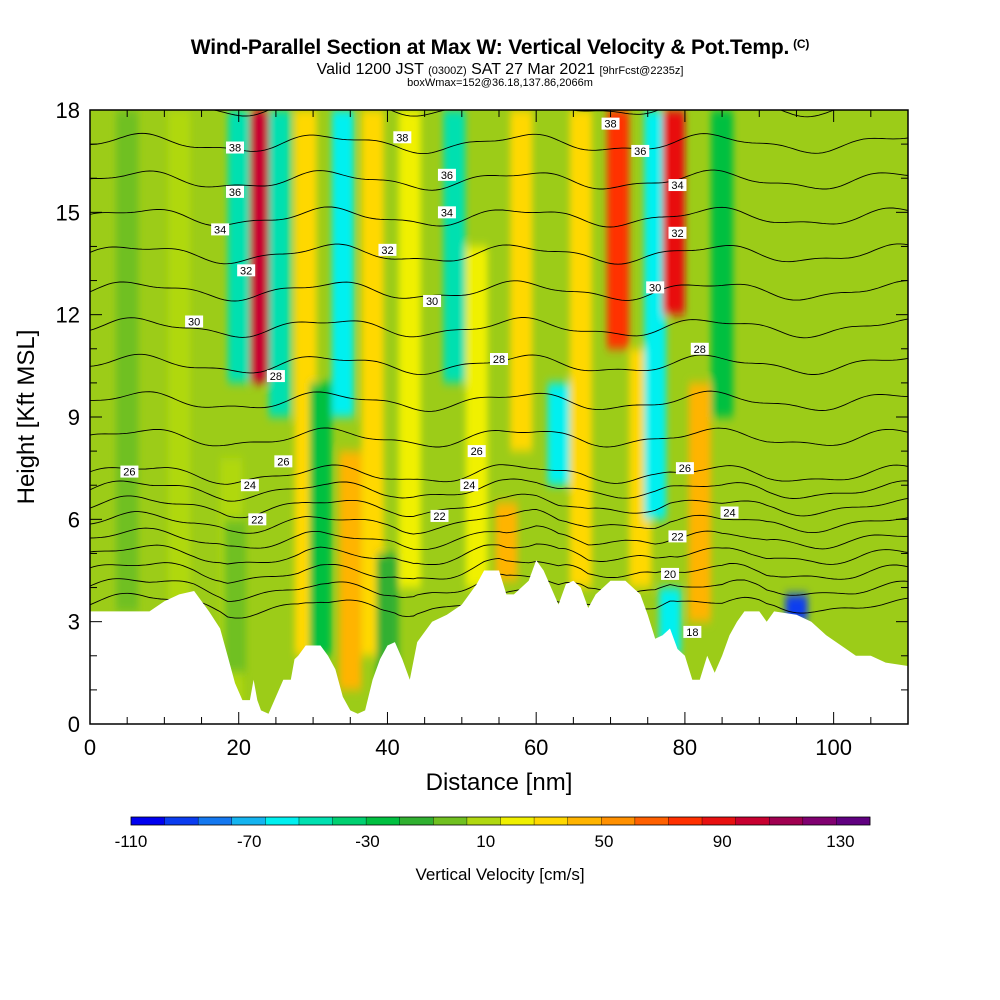  Describe the element at coordinates (74, 519) in the screenshot. I see `y-tick-label: 6` at that location.